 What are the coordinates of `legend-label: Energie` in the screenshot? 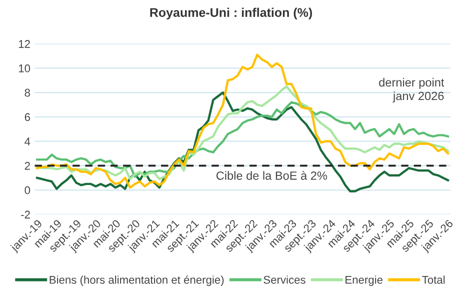 It's located at (364, 281).